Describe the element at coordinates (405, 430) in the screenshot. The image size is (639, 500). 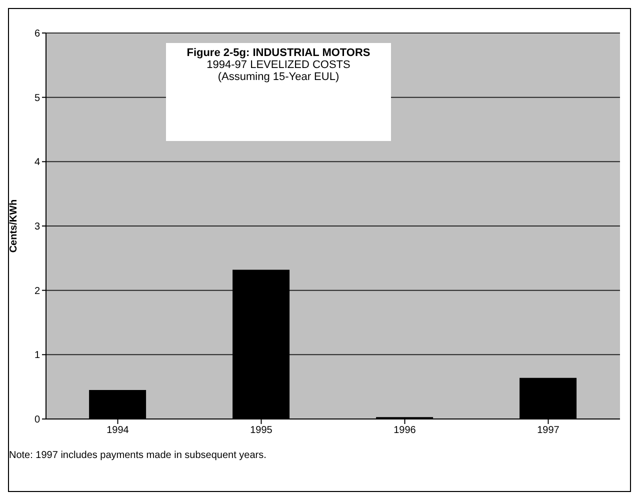
I see `x-tick-label: 1996` at that location.